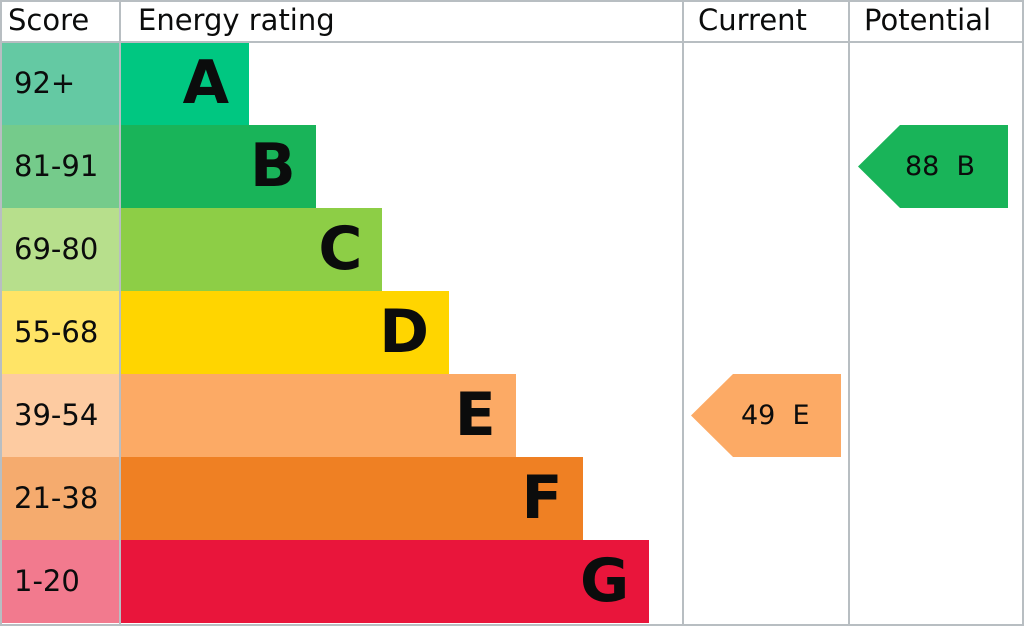  I want to click on potential-rating-label: 88 B, so click(940, 166).